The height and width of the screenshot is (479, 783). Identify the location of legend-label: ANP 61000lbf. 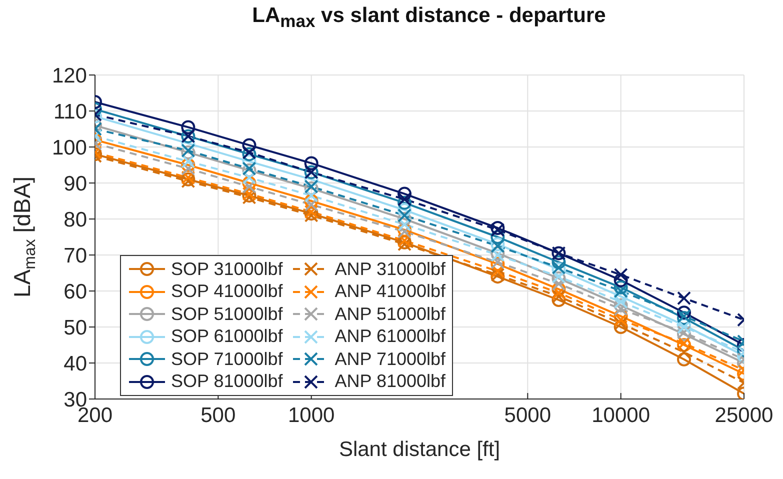
(390, 337).